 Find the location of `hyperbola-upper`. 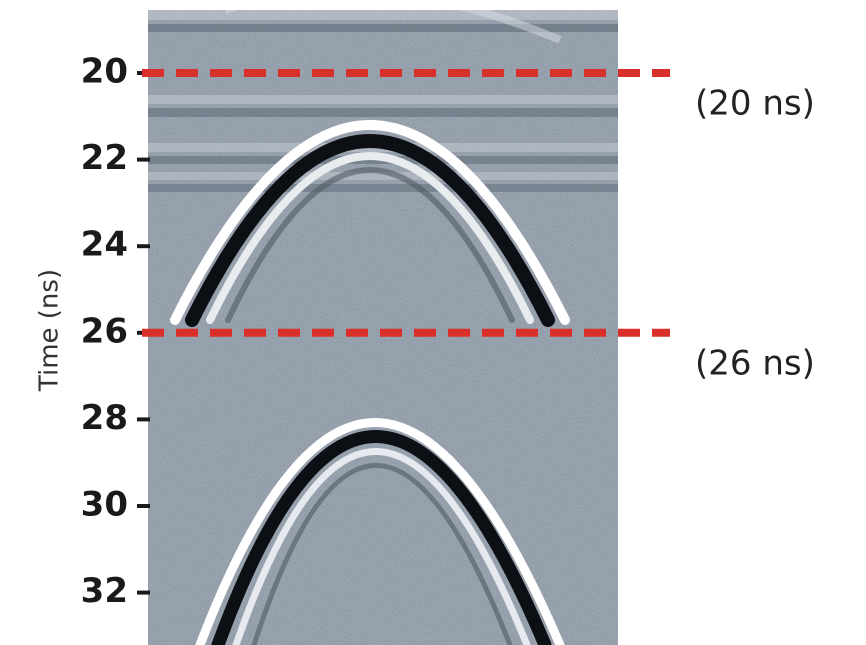

hyperbola-upper is located at coordinates (370, 223).